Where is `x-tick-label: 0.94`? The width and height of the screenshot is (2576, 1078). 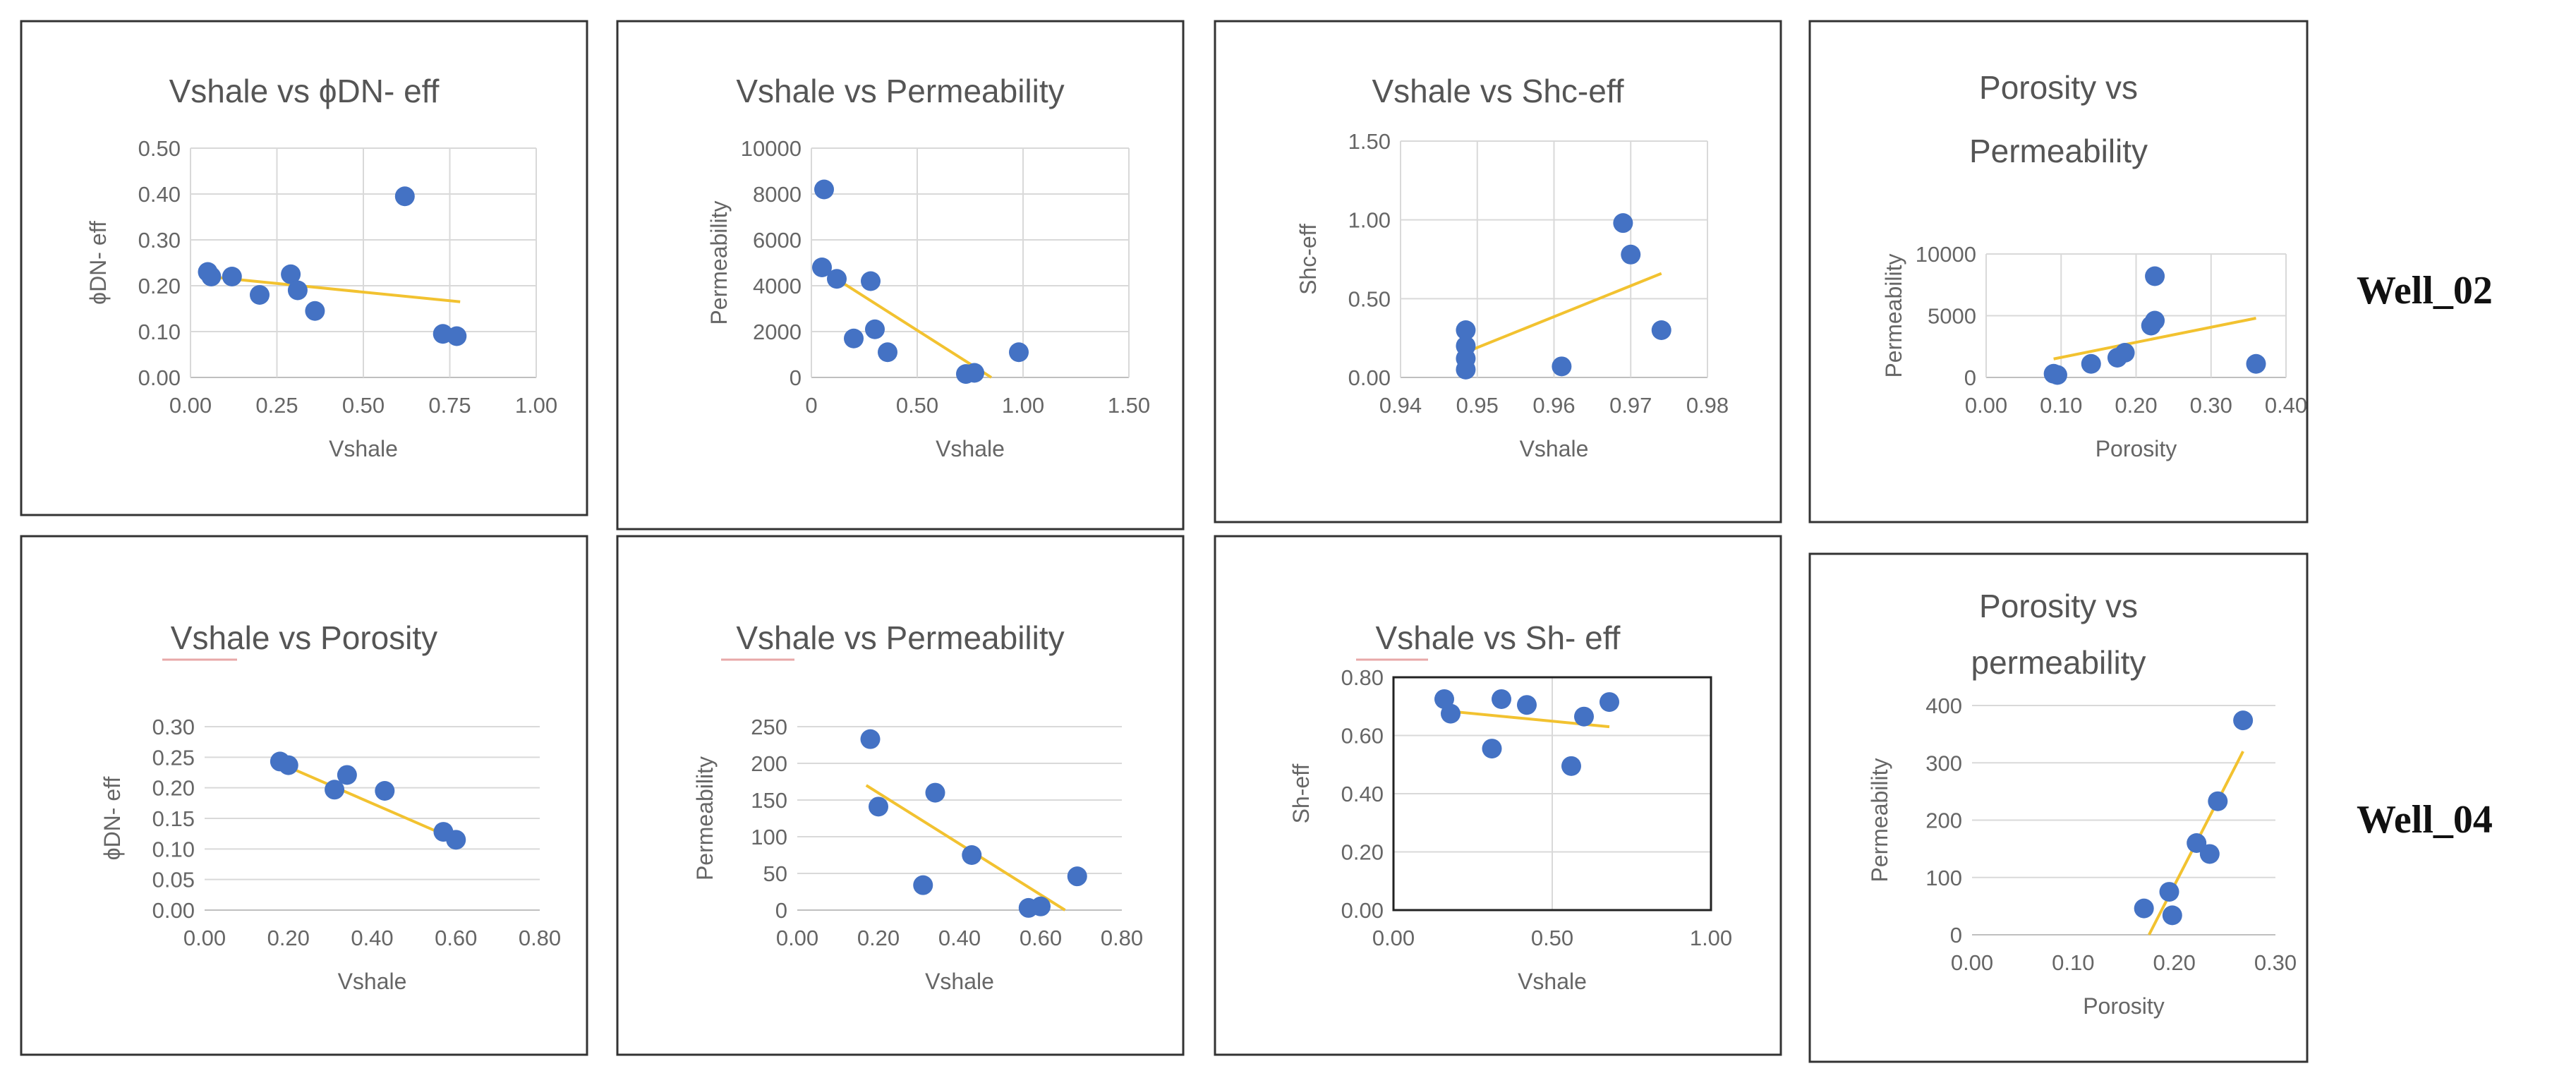 x-tick-label: 0.94 is located at coordinates (1401, 405).